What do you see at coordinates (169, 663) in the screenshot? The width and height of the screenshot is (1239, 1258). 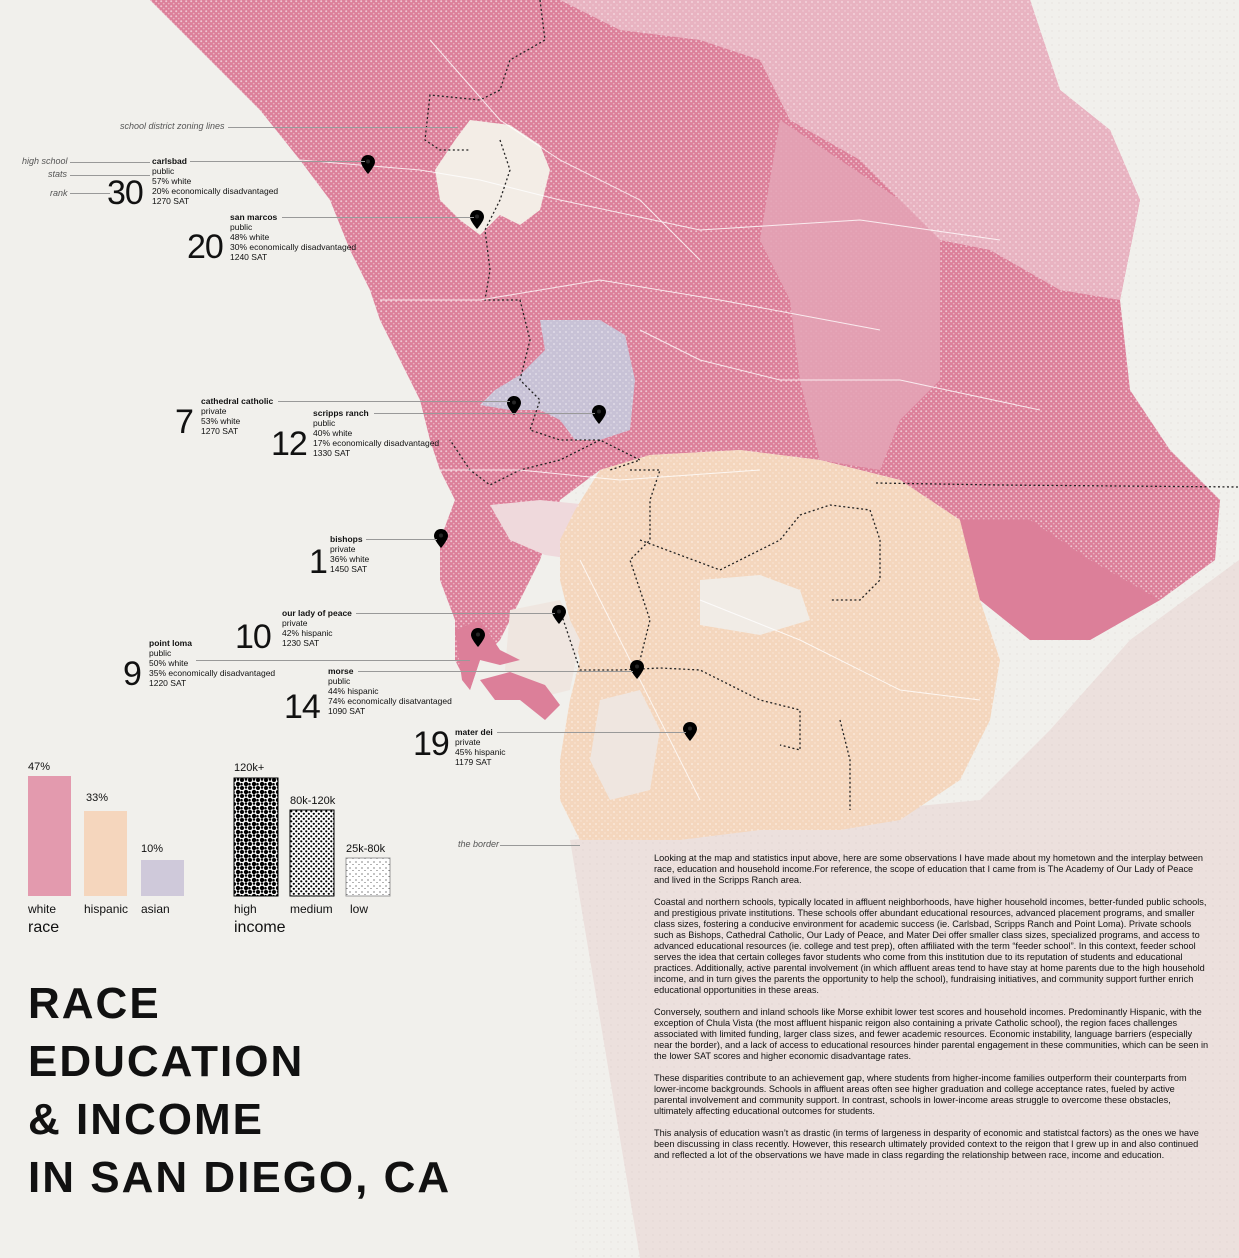 I see `school-stat: 50% white` at bounding box center [169, 663].